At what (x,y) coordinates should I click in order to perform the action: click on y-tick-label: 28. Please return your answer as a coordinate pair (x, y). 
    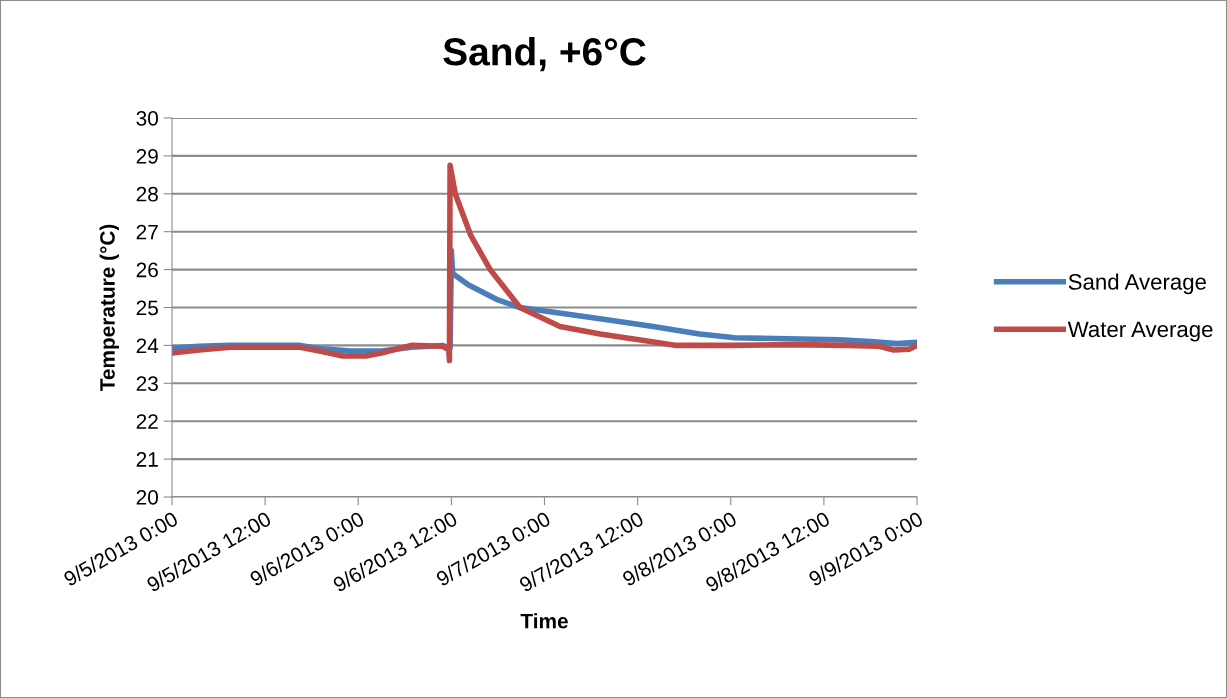
    Looking at the image, I should click on (147, 194).